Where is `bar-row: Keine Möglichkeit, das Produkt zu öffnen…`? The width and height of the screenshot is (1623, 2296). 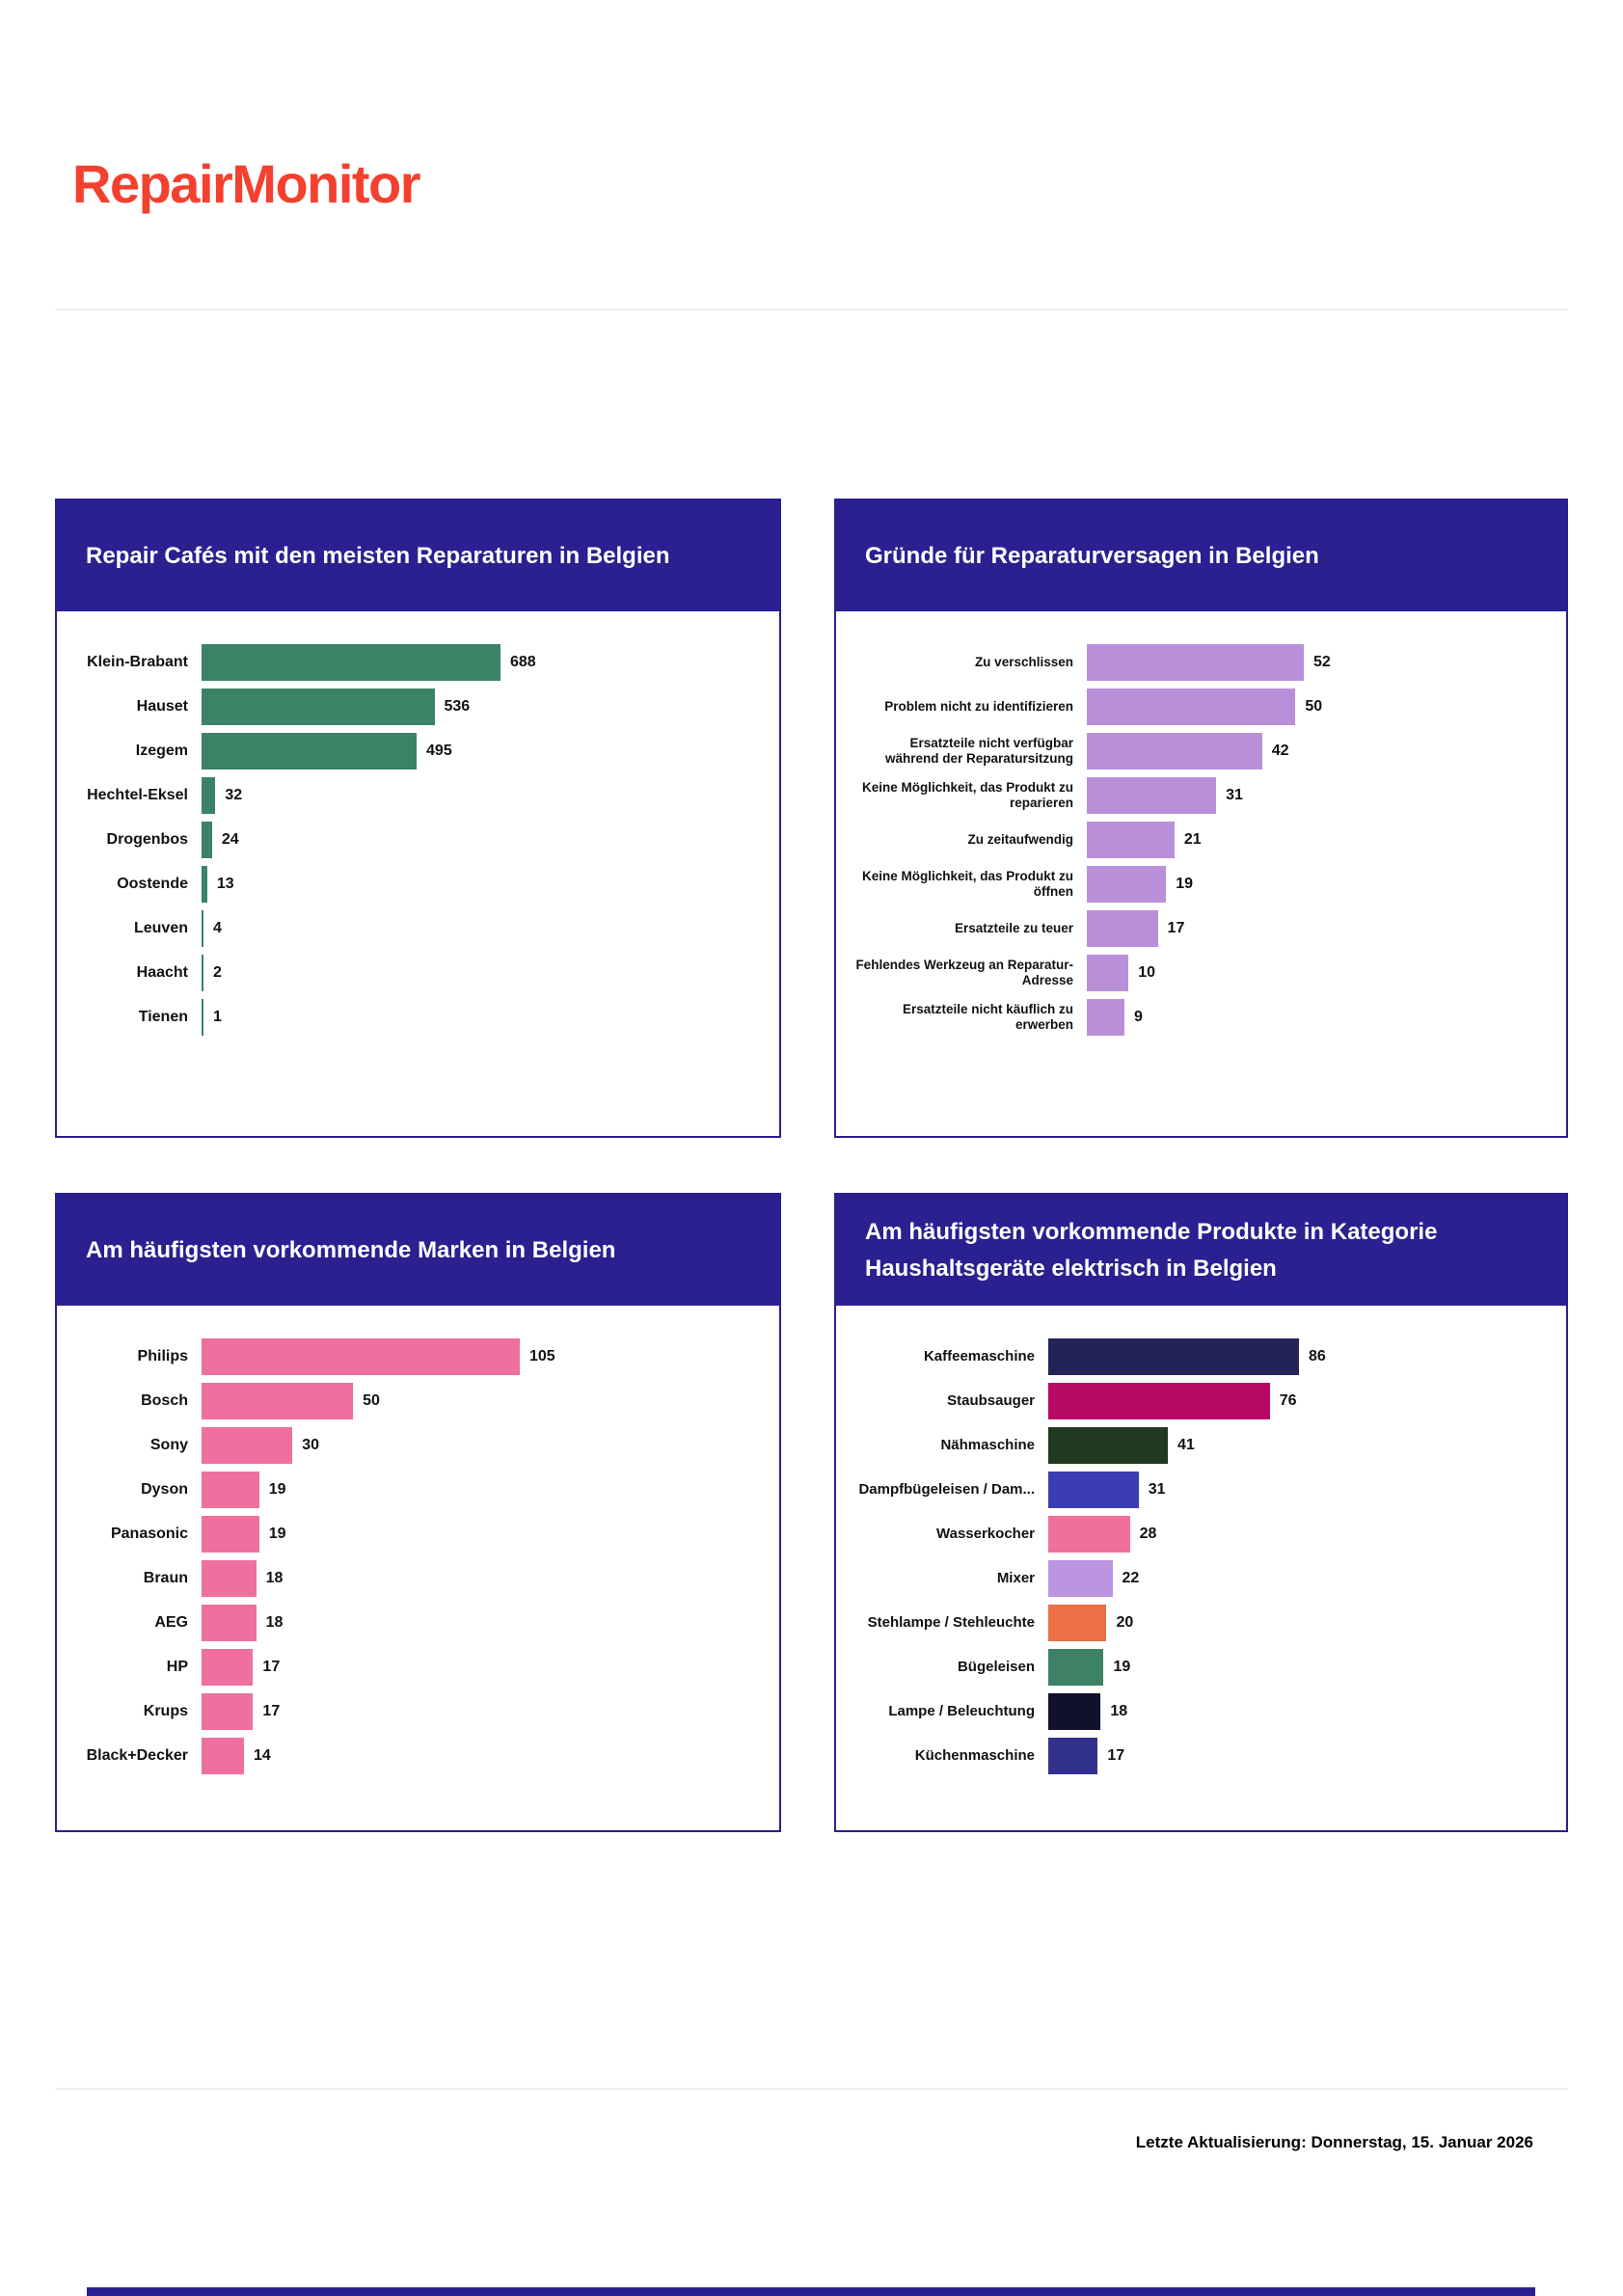 bar-row: Keine Möglichkeit, das Produkt zu öffnen… is located at coordinates (1202, 884).